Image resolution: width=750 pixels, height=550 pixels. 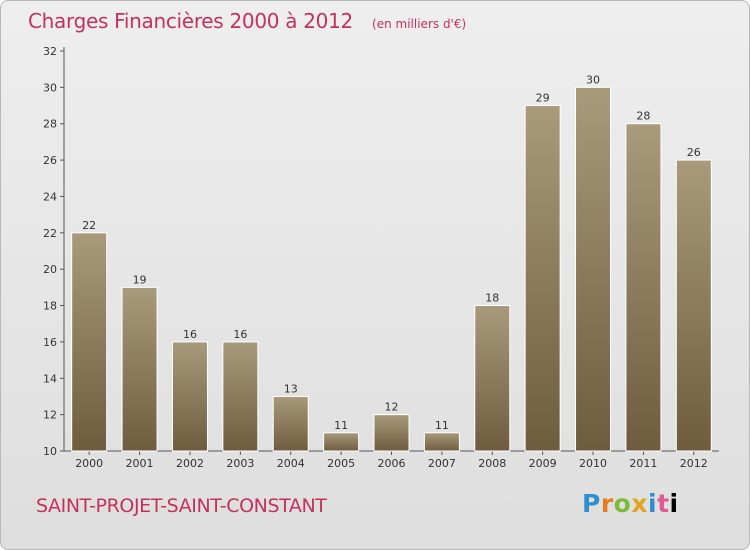 I want to click on y-tick-label: 18, so click(x=50, y=306).